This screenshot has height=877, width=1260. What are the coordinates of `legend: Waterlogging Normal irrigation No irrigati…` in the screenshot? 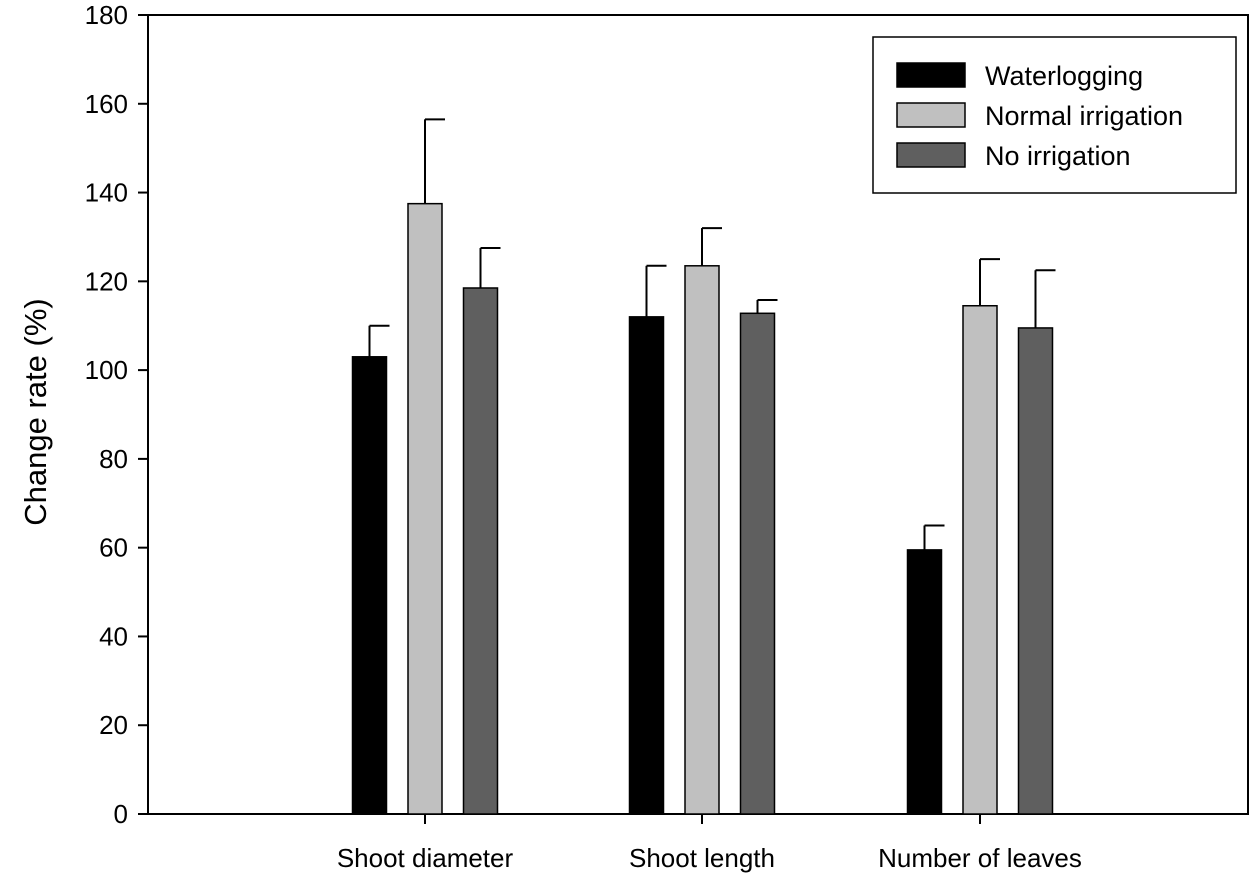 It's located at (1054, 115).